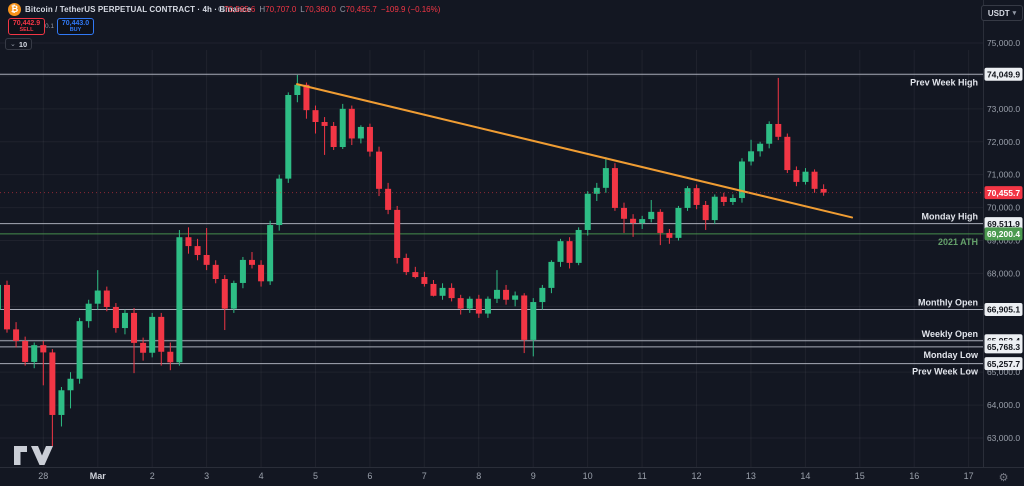 Image resolution: width=1024 pixels, height=486 pixels. Describe the element at coordinates (26, 23) in the screenshot. I see `sell-price: 70,442.9` at that location.